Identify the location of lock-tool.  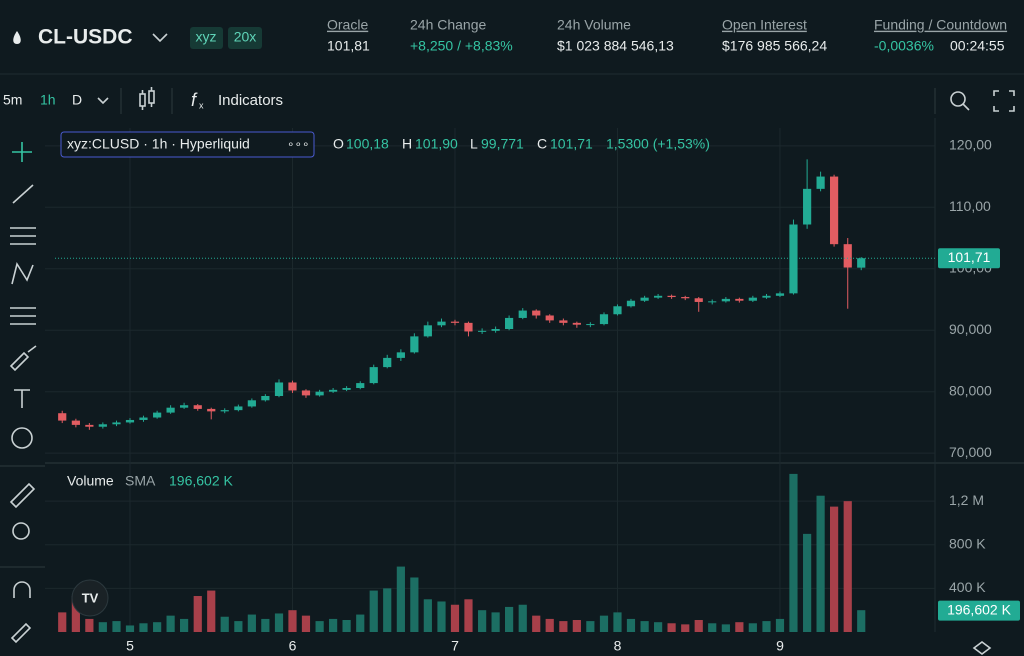
(21, 633).